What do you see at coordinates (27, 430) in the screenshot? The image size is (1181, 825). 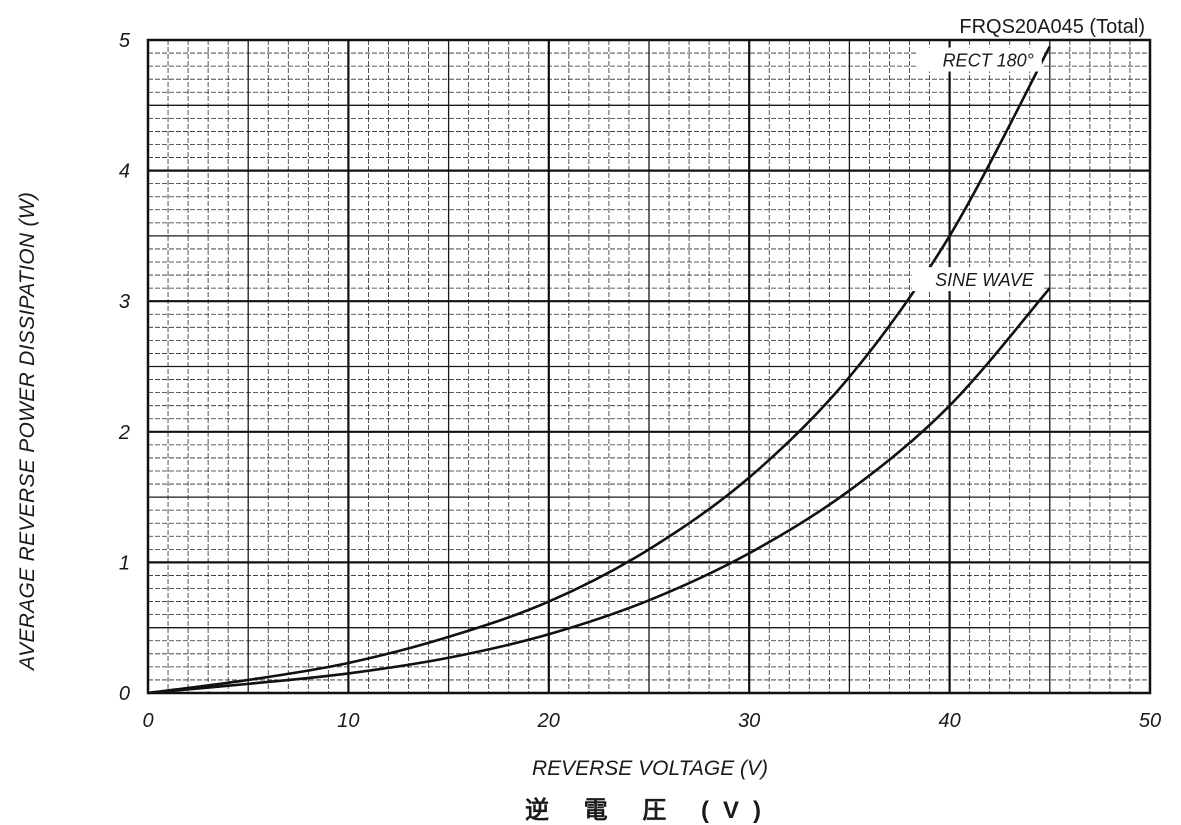 I see `y-axis-label: AVERAGE REVERSE POWER DISSIPATION (W)` at bounding box center [27, 430].